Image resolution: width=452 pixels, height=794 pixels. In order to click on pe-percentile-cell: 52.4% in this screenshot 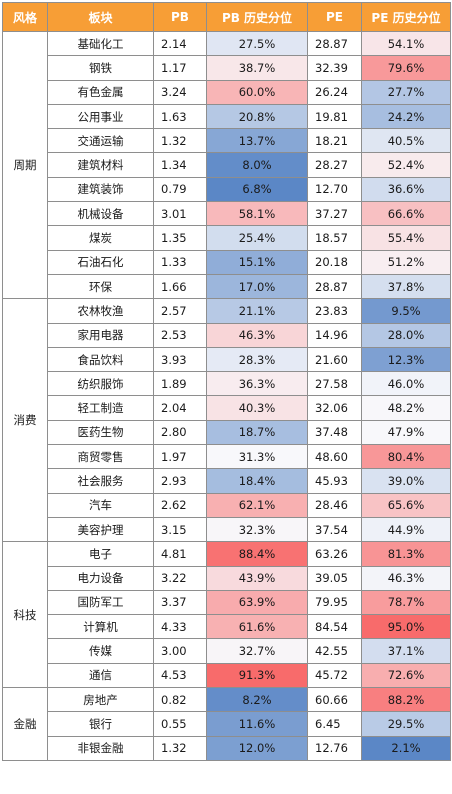, I will do `click(406, 165)`.